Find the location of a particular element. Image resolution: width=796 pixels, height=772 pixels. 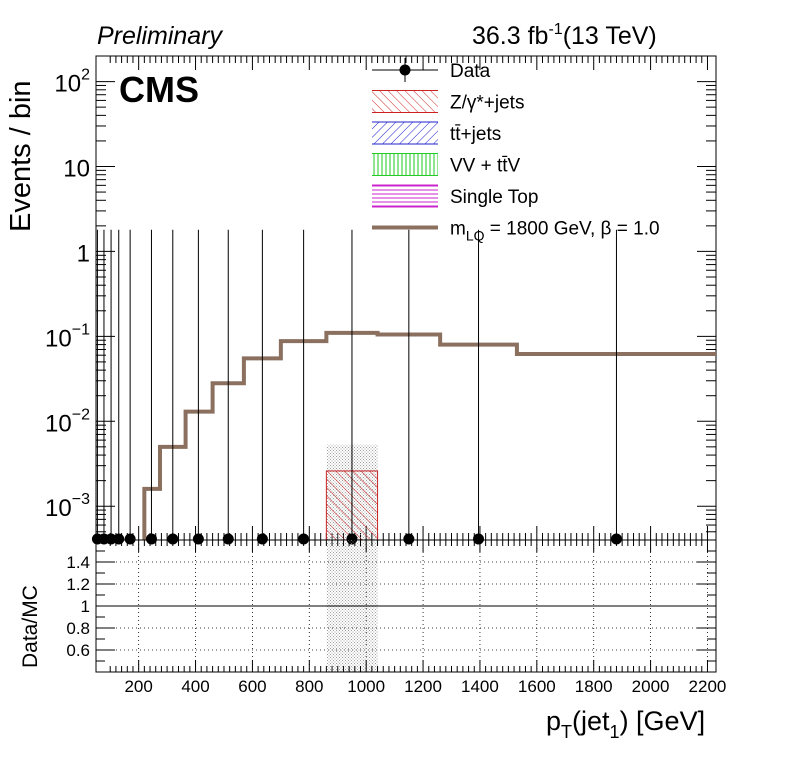

lumi-exponent: -1 is located at coordinates (555, 29).